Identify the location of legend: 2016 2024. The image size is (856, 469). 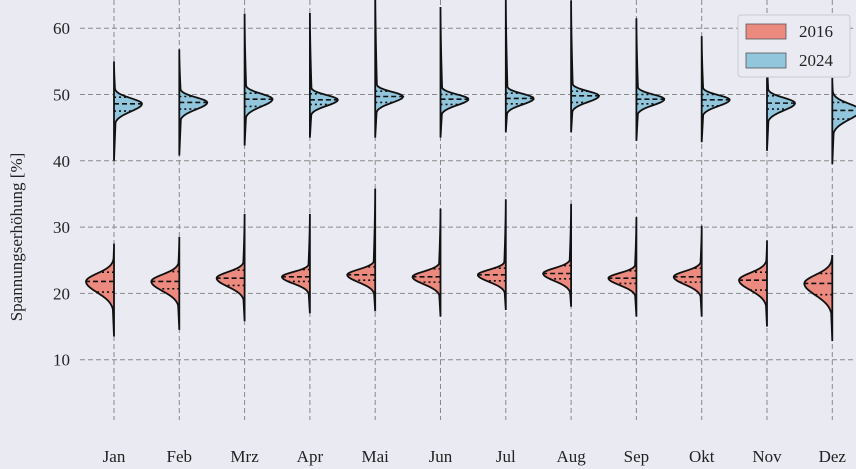
(794, 46).